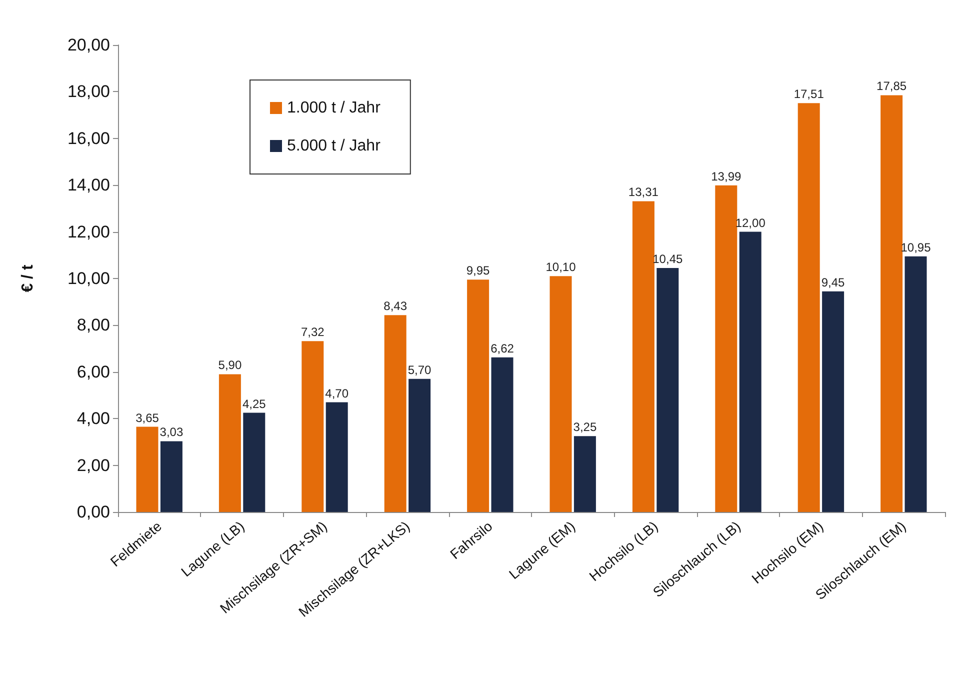 The height and width of the screenshot is (684, 960). What do you see at coordinates (337, 393) in the screenshot?
I see `data-label: 4,70` at bounding box center [337, 393].